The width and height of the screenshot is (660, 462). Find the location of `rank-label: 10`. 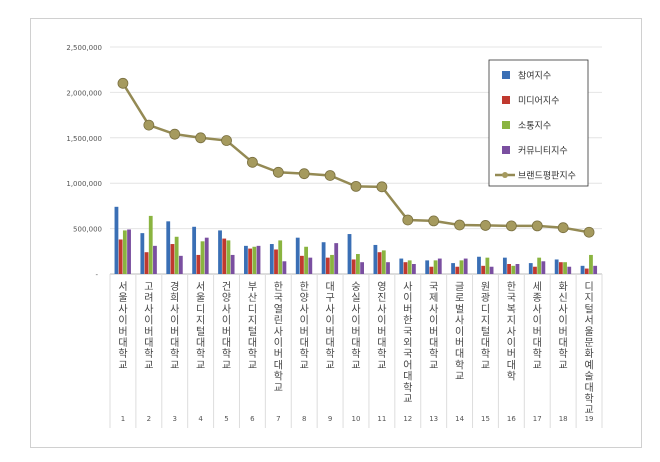

rank-label: 10 is located at coordinates (356, 419).